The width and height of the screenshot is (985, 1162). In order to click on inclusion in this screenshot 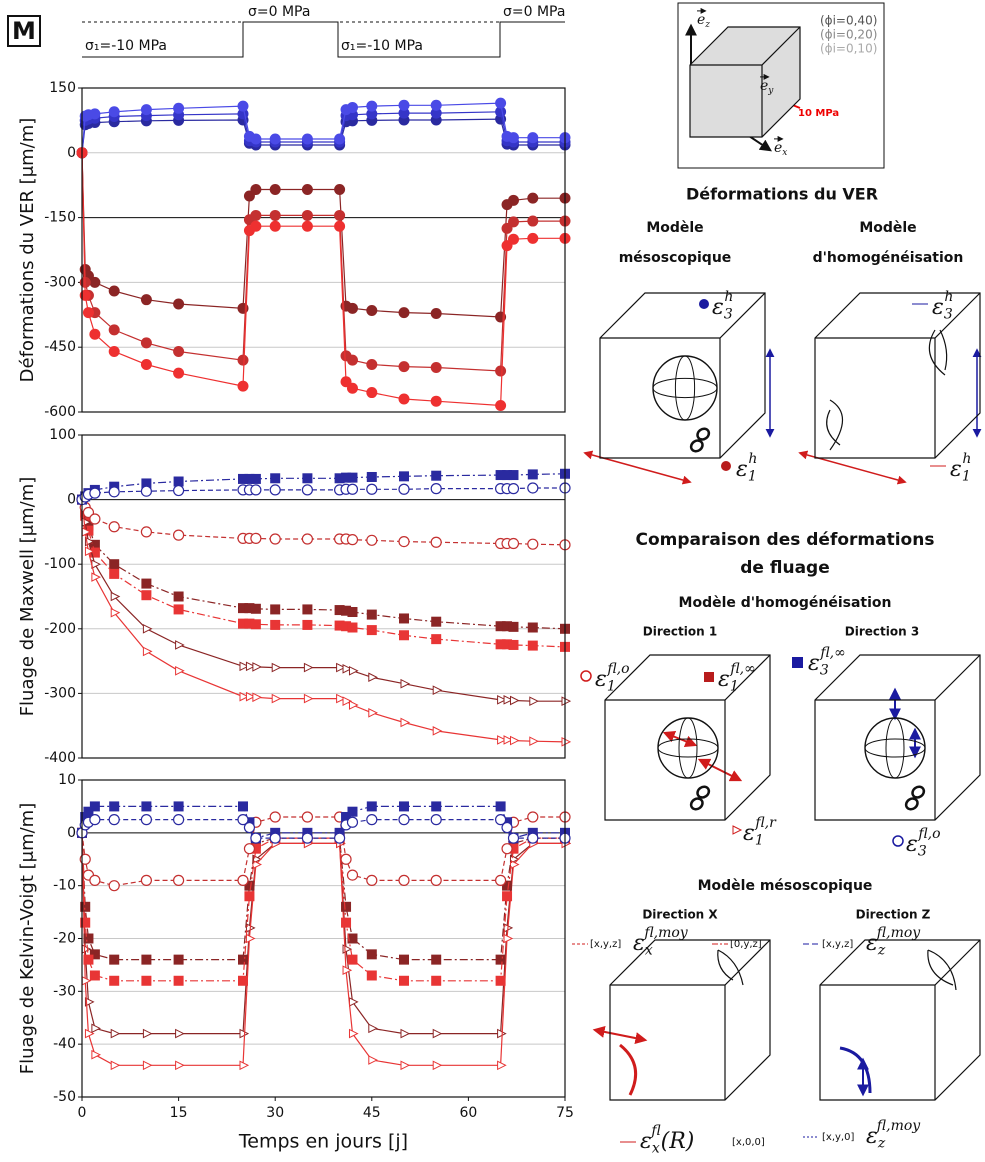, I will do `click(688, 748)`.